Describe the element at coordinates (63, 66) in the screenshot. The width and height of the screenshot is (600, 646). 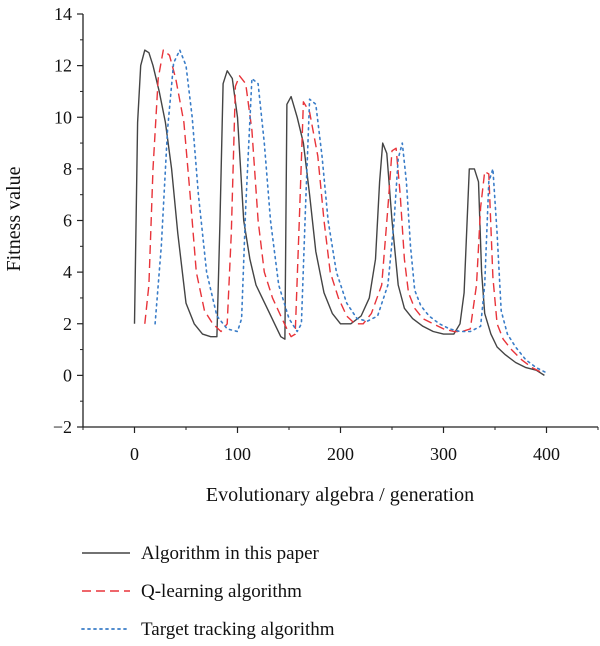
I see `y-tick-label: 12` at that location.